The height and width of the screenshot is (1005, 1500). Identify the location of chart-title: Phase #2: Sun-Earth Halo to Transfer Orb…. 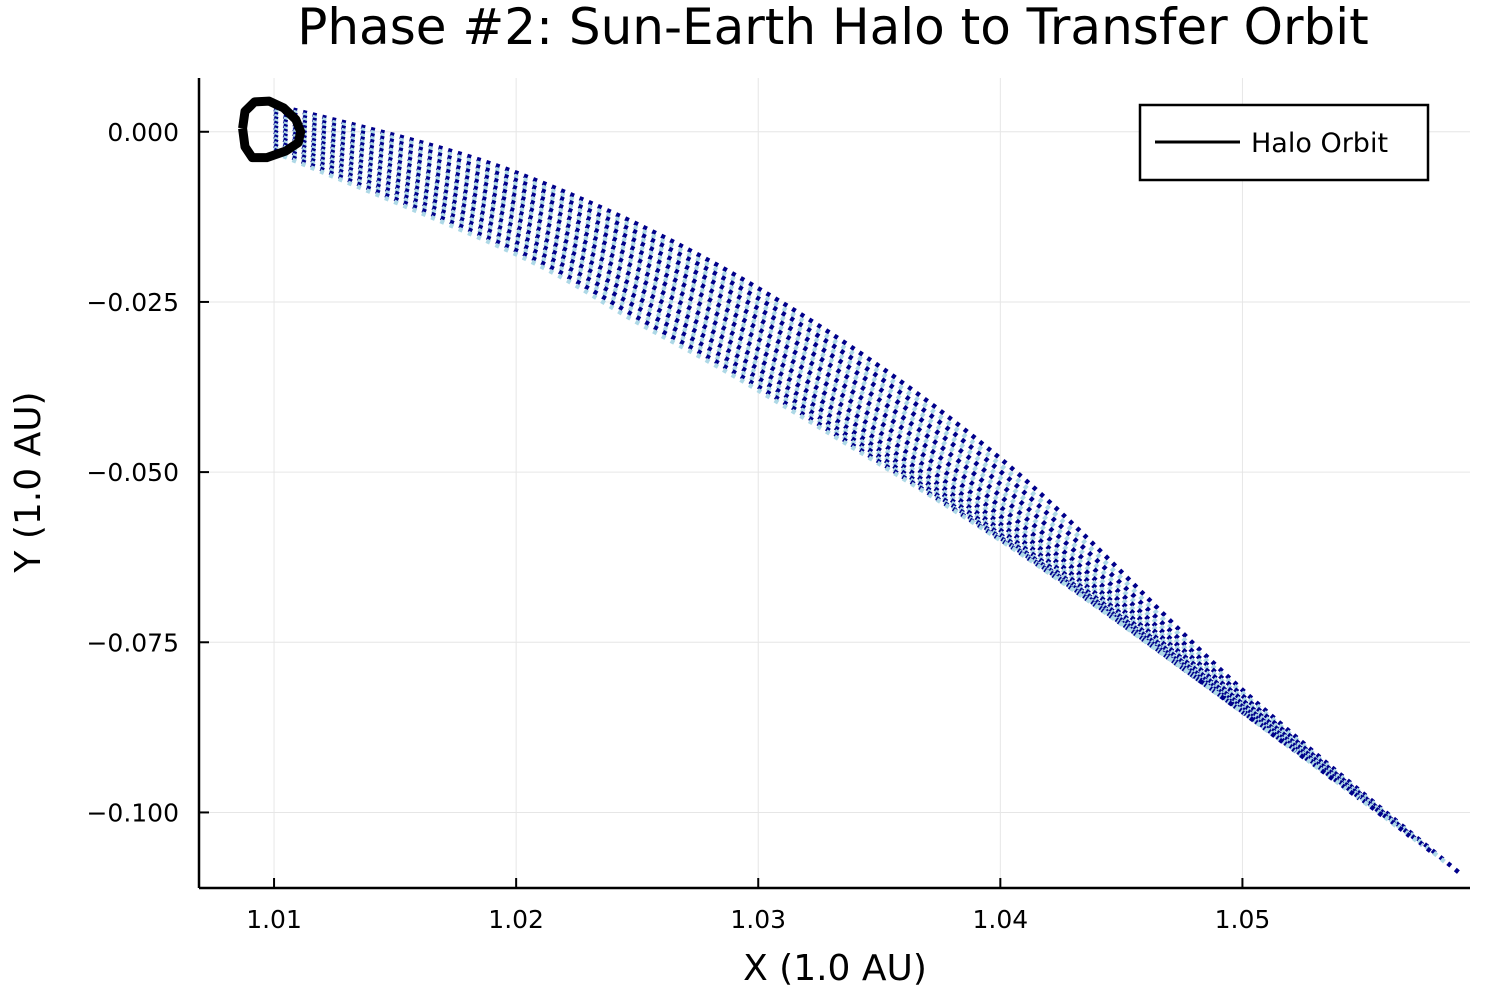
(833, 28).